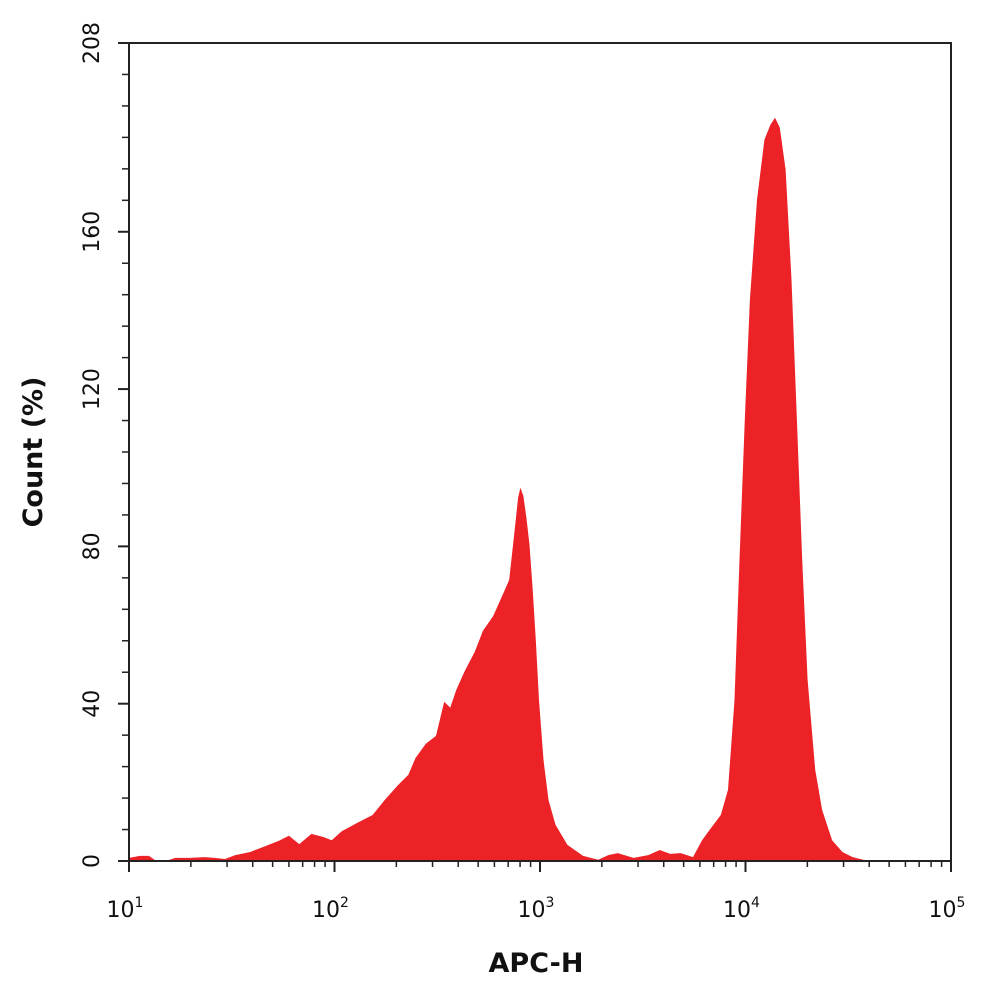 This screenshot has width=1000, height=990. I want to click on x-axis-title: APC-H, so click(536, 963).